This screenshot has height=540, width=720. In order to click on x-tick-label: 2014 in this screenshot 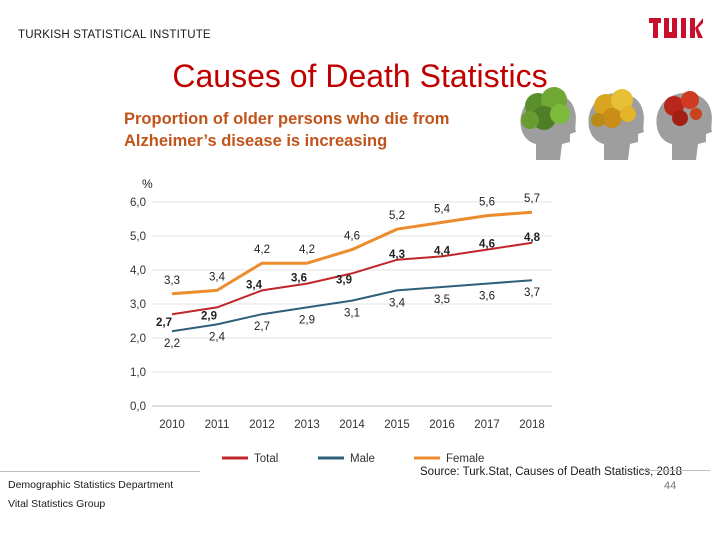, I will do `click(352, 425)`.